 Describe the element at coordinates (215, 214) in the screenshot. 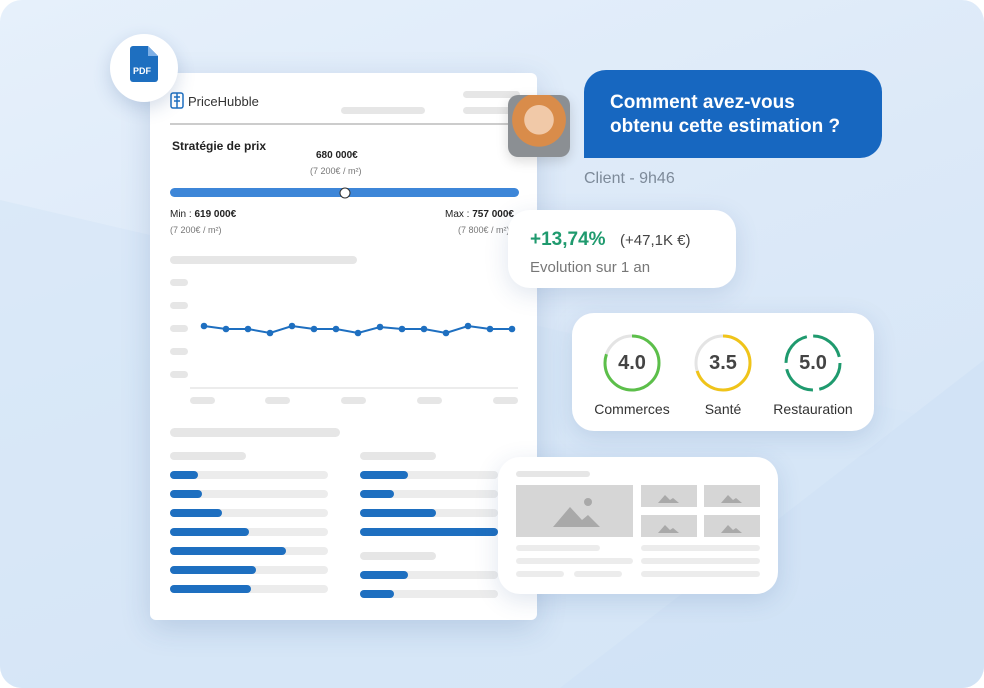

I see `min-value: 619 000€` at that location.